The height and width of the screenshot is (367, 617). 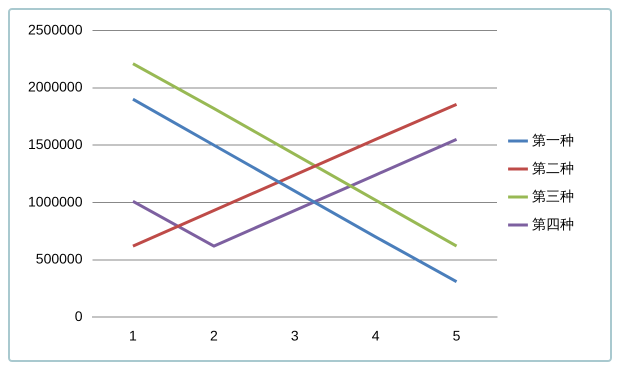 What do you see at coordinates (456, 335) in the screenshot?
I see `x-tick-label: 5` at bounding box center [456, 335].